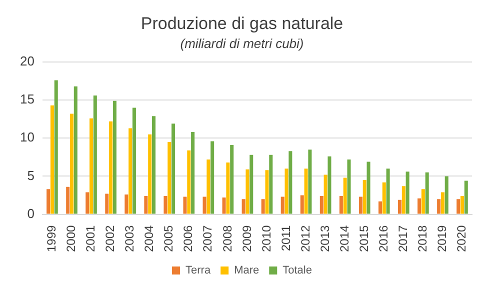 The height and width of the screenshot is (294, 490). Describe the element at coordinates (461, 238) in the screenshot. I see `x-tick-label: 2020` at that location.